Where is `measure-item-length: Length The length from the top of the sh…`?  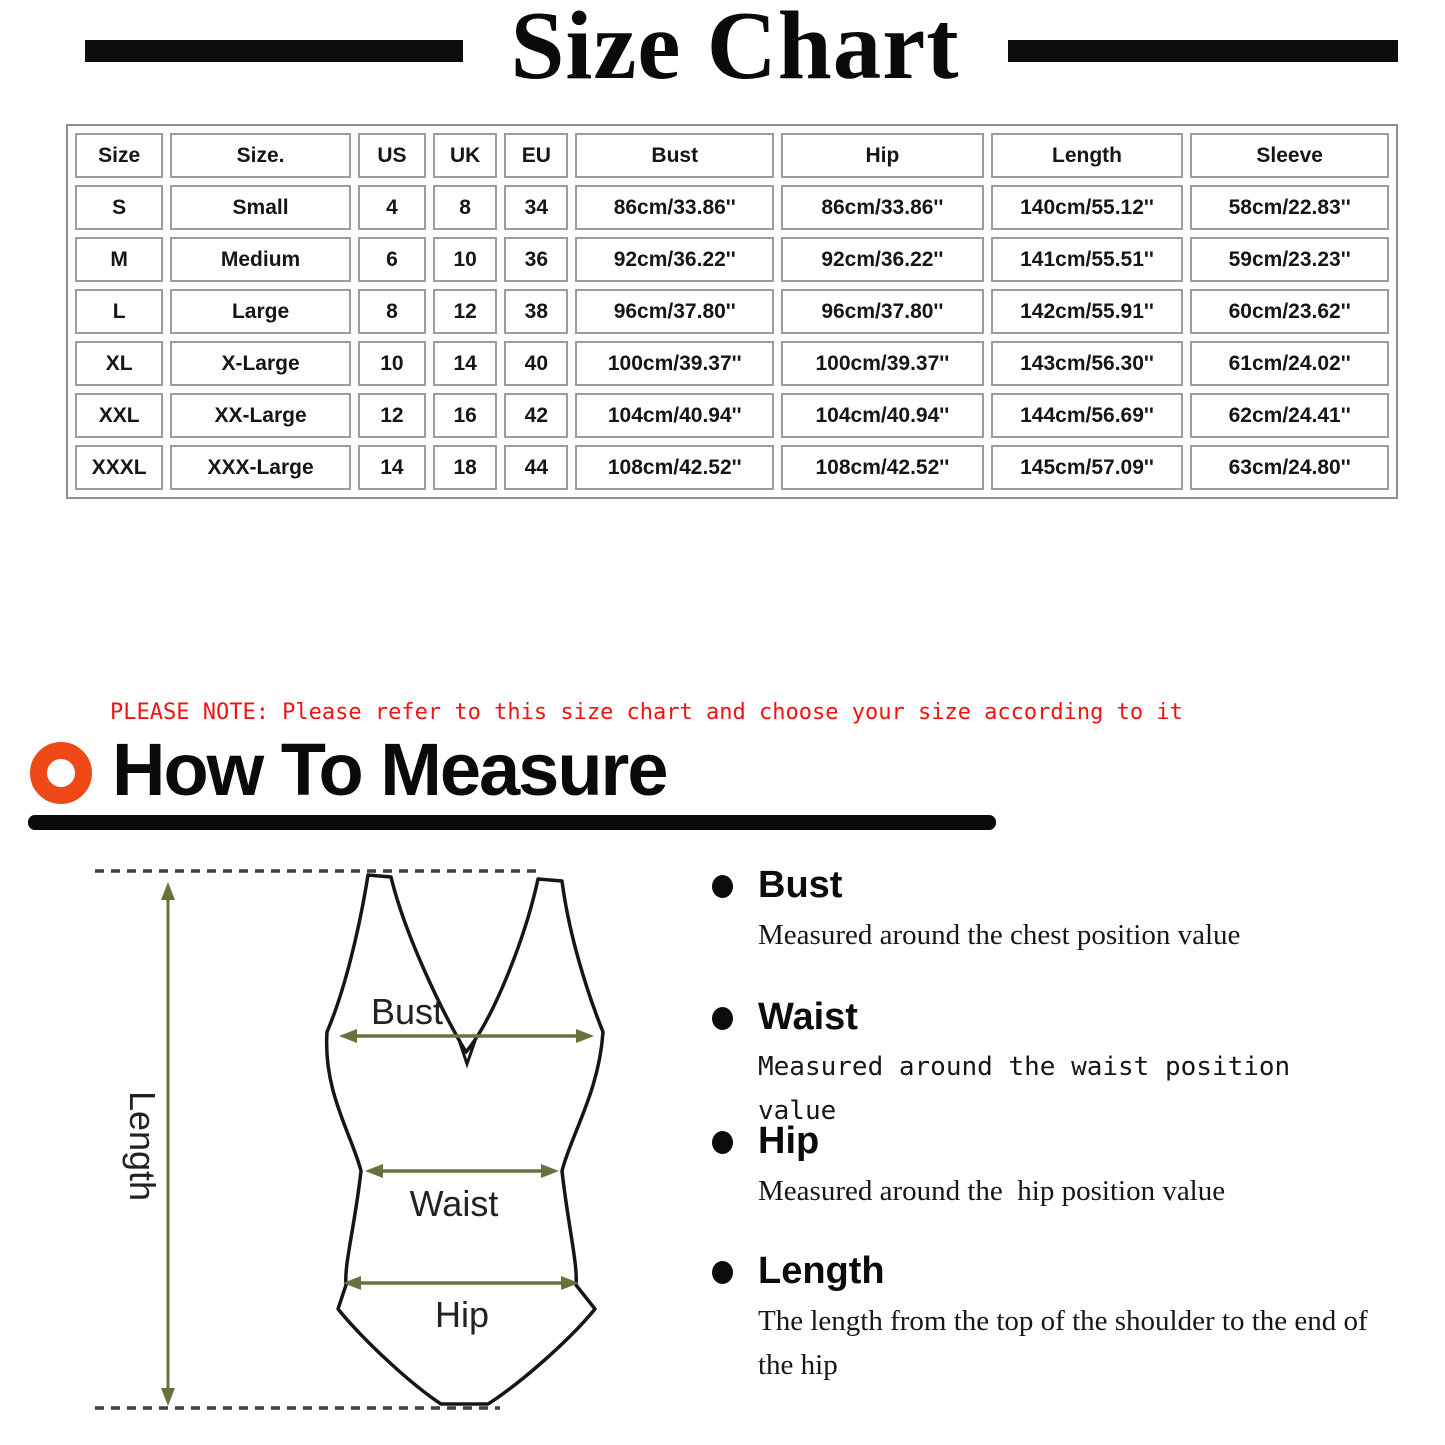 measure-item-length: Length The length from the top of the sh… is located at coordinates (1040, 1317).